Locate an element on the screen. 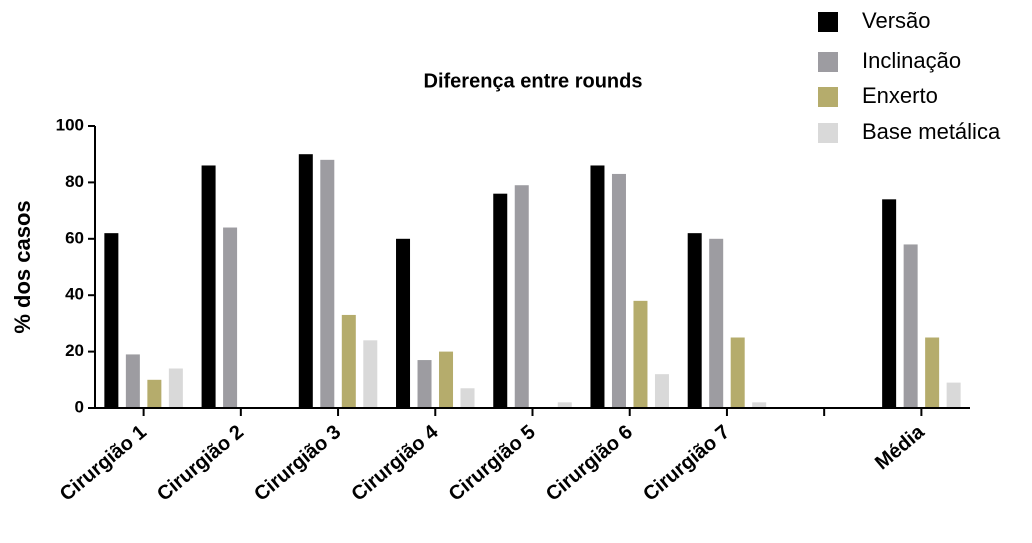 The height and width of the screenshot is (543, 1032). y-tick-label: 0 is located at coordinates (79, 406).